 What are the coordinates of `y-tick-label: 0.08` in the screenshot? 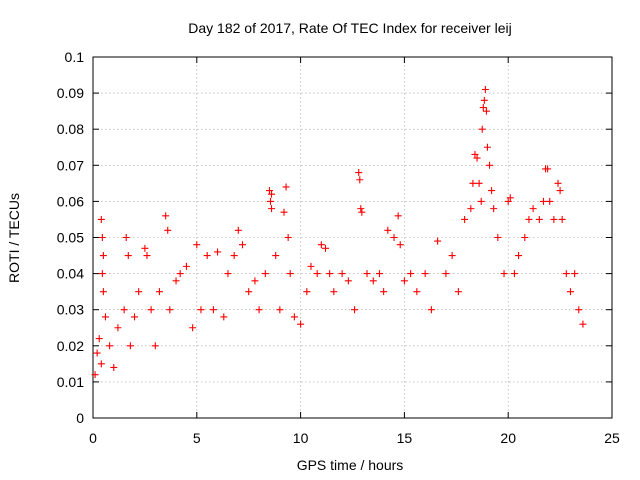 It's located at (70, 129).